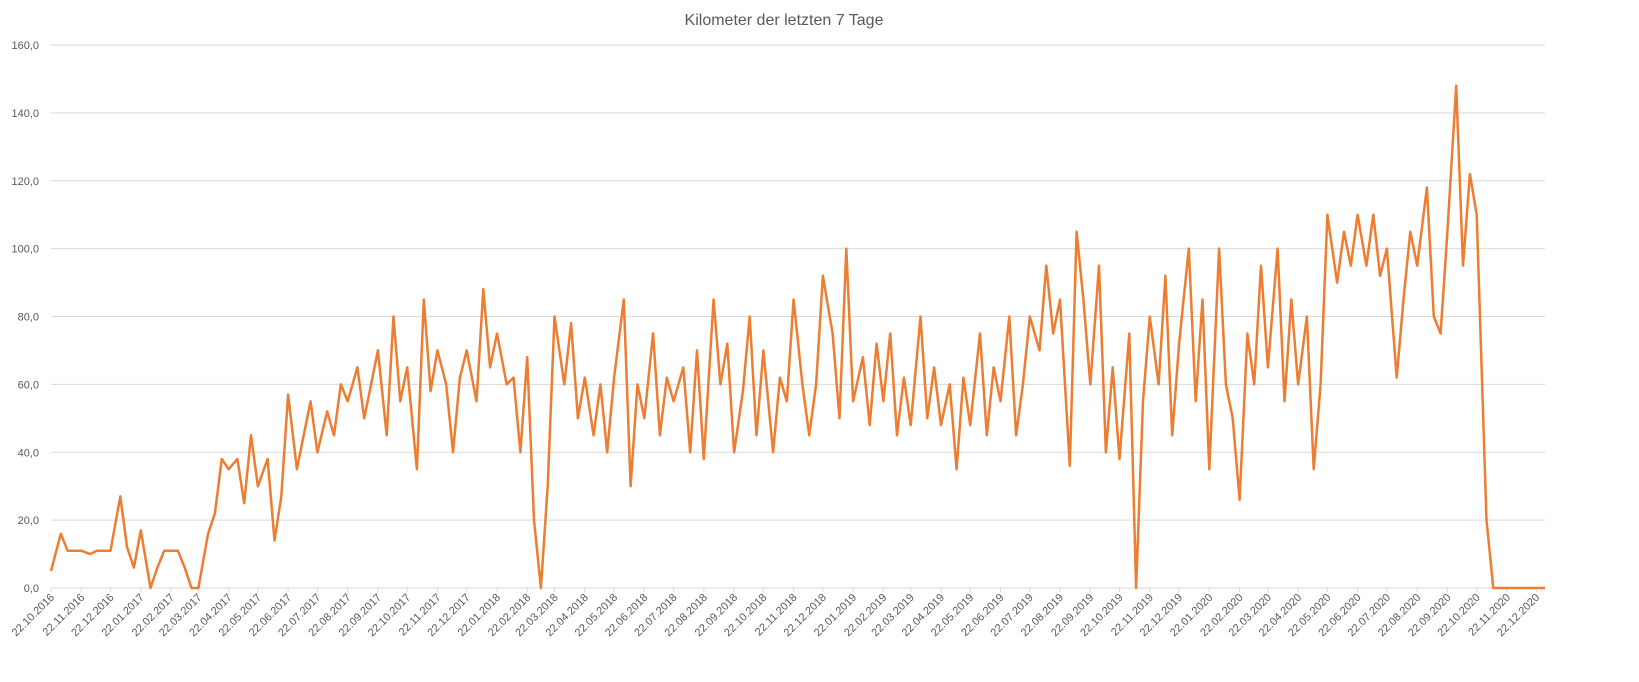 The width and height of the screenshot is (1639, 682). Describe the element at coordinates (28, 521) in the screenshot. I see `y-tick-label: 20,0` at that location.